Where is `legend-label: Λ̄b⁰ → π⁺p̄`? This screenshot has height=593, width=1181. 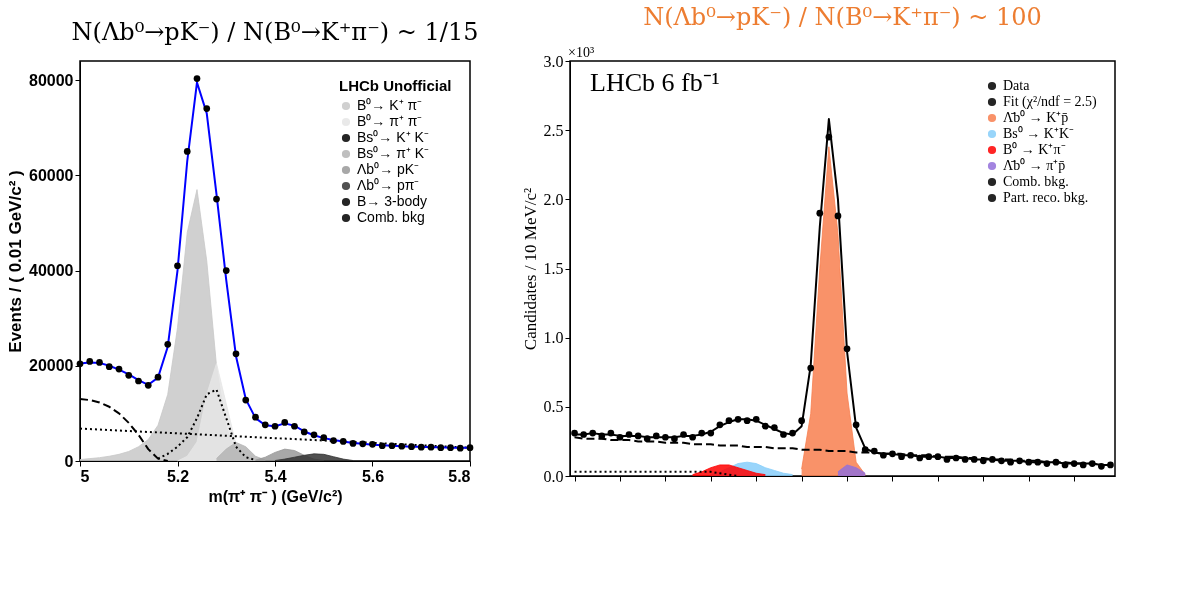
legend-label: Λ̄b⁰ → π⁺p̄ is located at coordinates (1034, 165).